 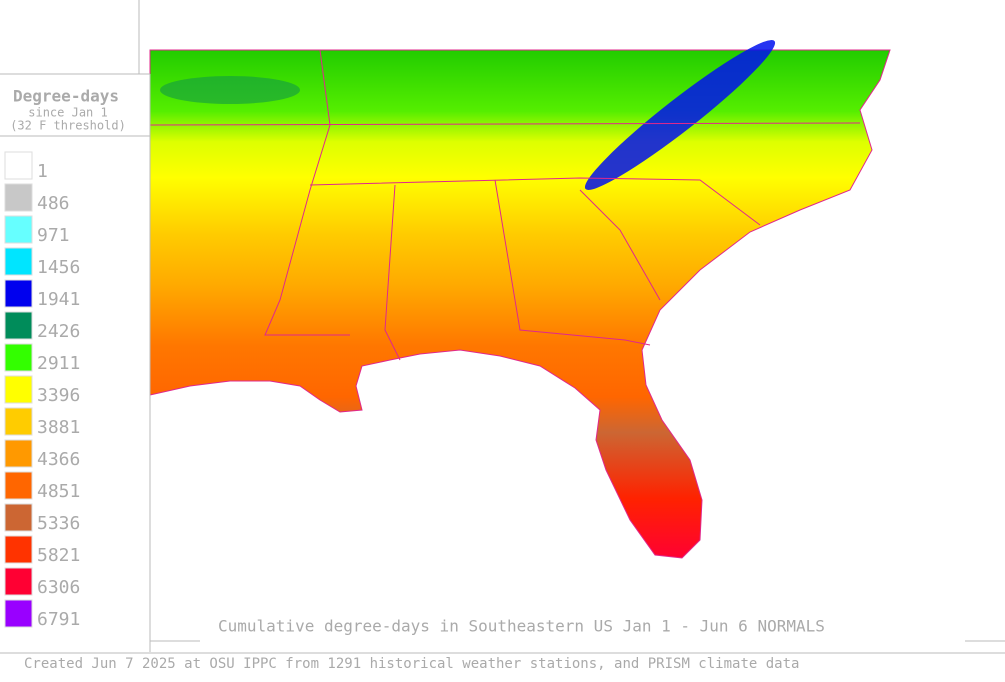 I want to click on legend-label: 4366, so click(x=58, y=459).